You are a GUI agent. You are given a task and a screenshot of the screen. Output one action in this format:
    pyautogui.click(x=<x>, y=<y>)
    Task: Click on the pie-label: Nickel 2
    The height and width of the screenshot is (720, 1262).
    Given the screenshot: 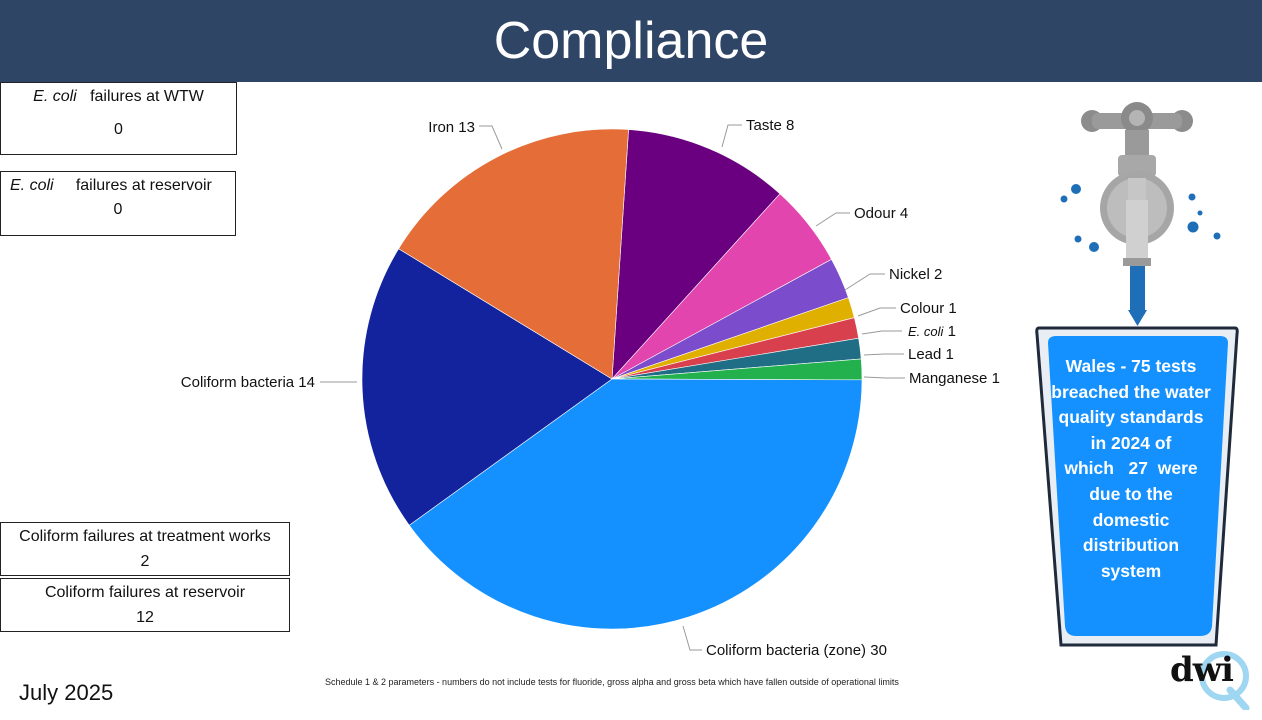 What is the action you would take?
    pyautogui.click(x=915, y=274)
    